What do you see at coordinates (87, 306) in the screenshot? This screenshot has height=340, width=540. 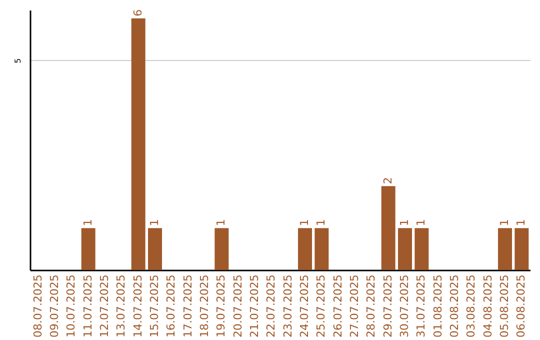 I see `x-tick-label: 11.07.2025` at bounding box center [87, 306].